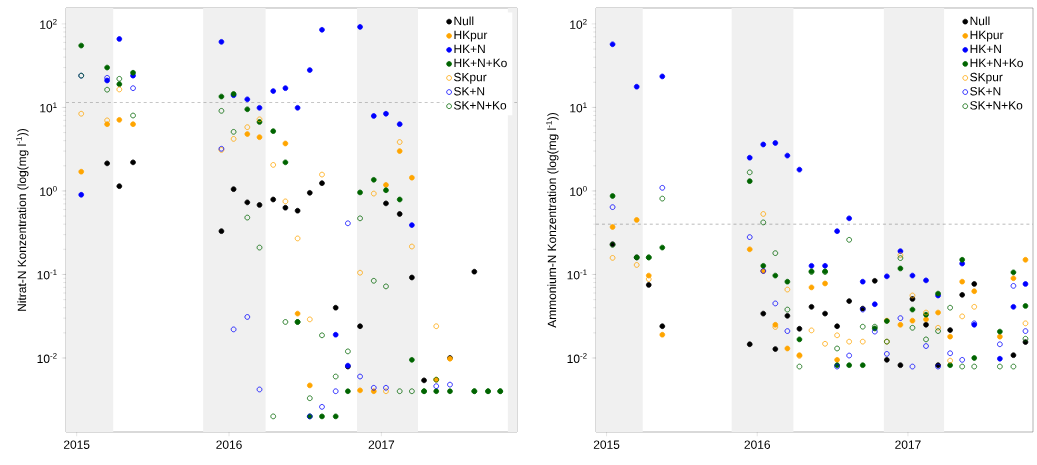 The width and height of the screenshot is (1037, 465). Describe the element at coordinates (552, 220) in the screenshot. I see `y-axis-title: Ammonium-N Konzentration (log(mg l$^{-1}$))` at that location.